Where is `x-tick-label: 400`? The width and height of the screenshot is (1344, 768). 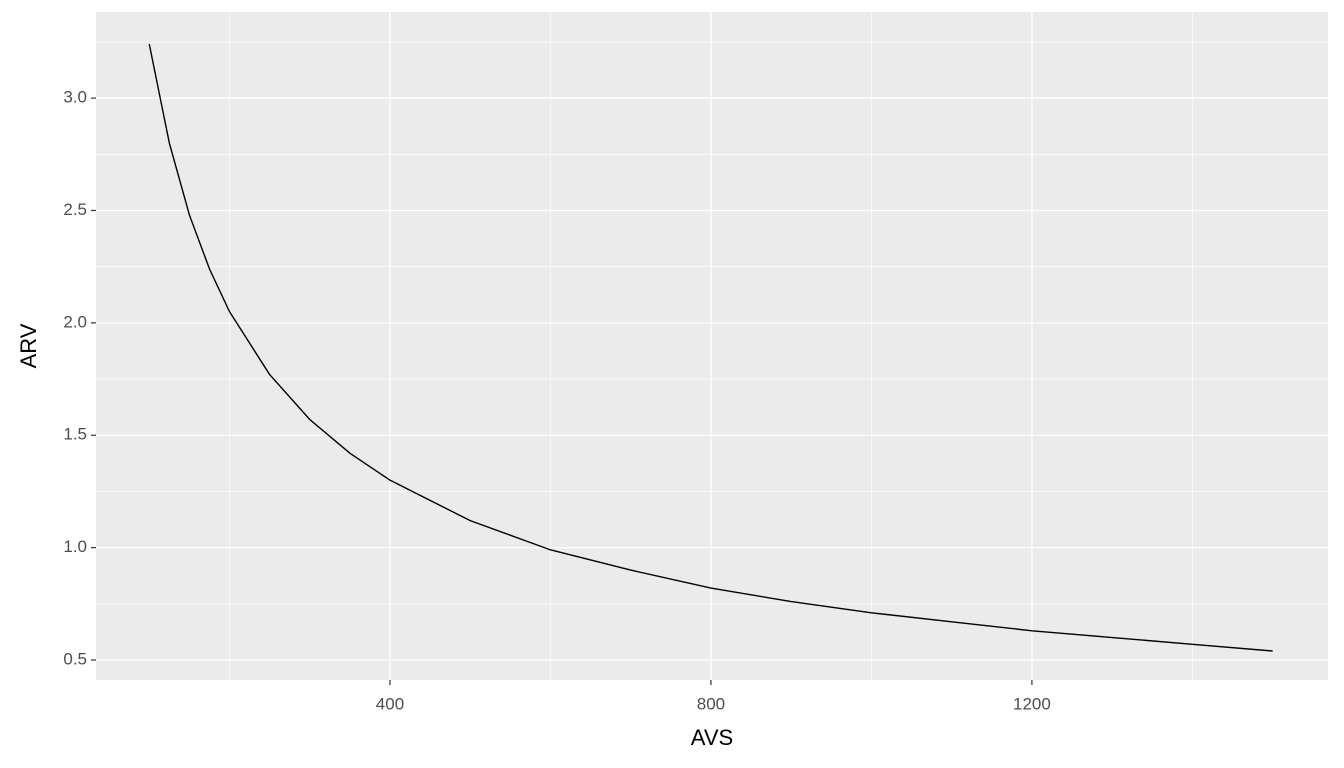 x-tick-label: 400 is located at coordinates (390, 703).